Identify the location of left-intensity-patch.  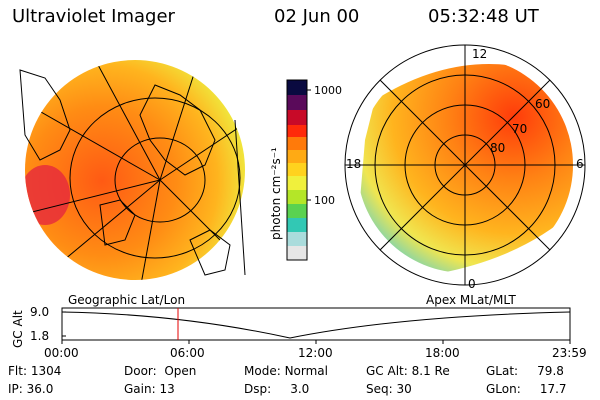
(47, 195).